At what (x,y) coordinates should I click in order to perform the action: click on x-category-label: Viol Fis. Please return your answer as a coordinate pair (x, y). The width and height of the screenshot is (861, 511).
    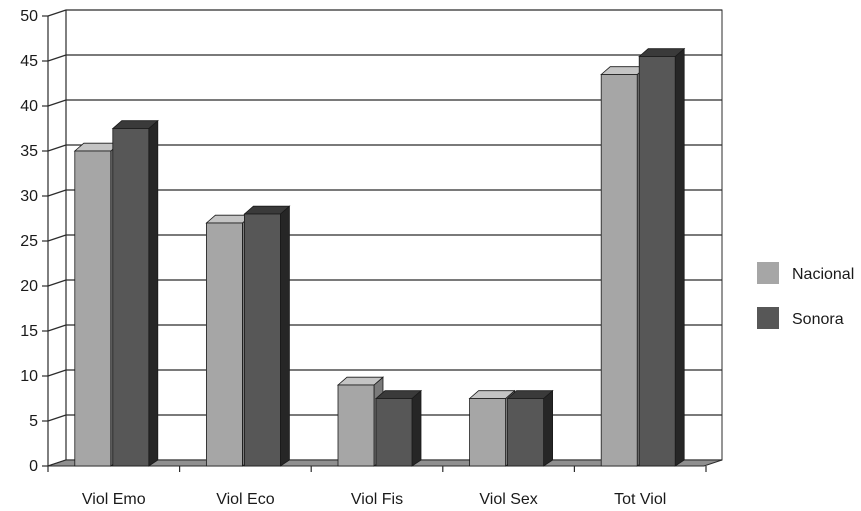
    Looking at the image, I should click on (377, 499).